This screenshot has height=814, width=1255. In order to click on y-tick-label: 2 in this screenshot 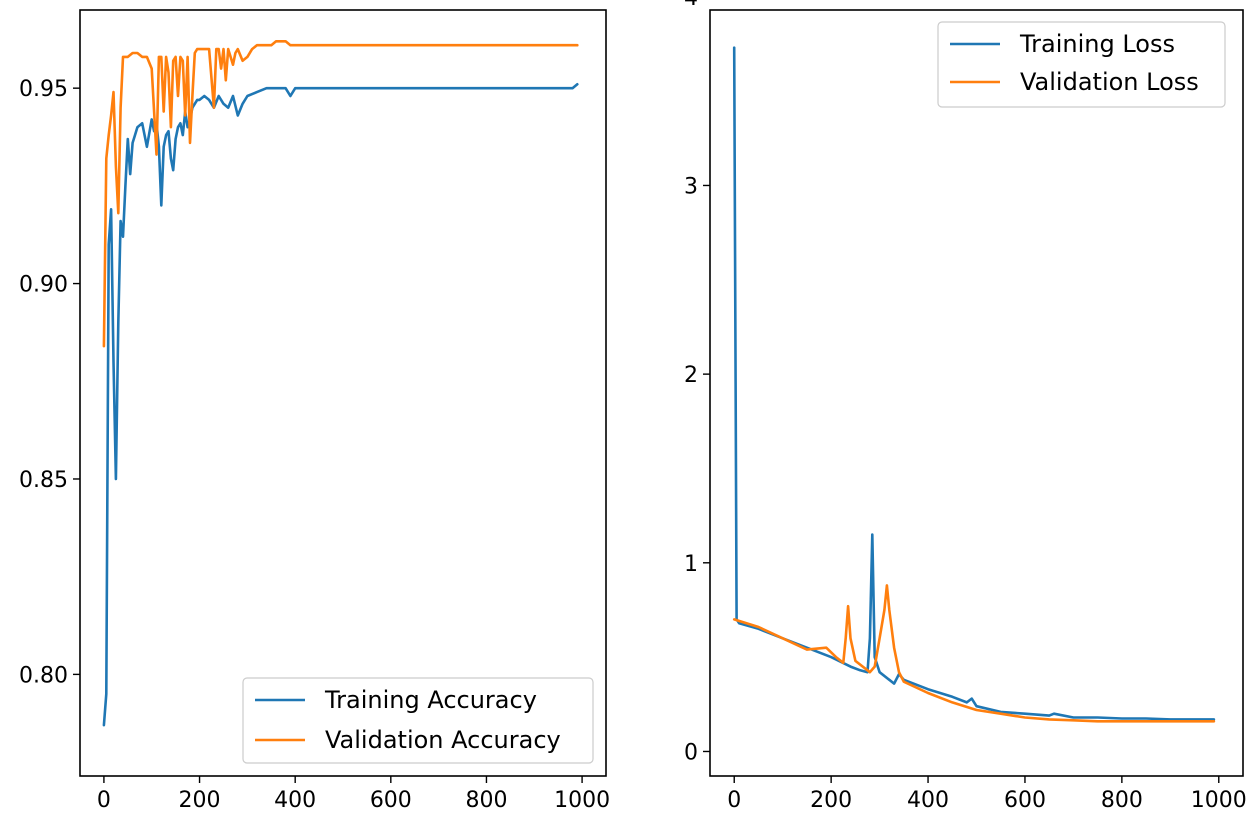, I will do `click(691, 375)`.